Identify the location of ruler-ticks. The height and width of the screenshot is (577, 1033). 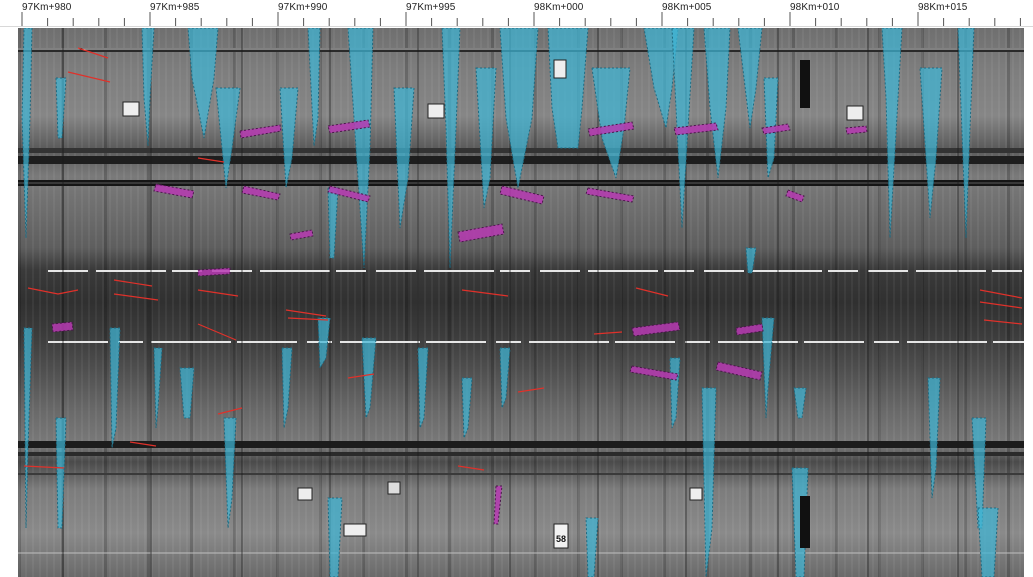
(521, 19).